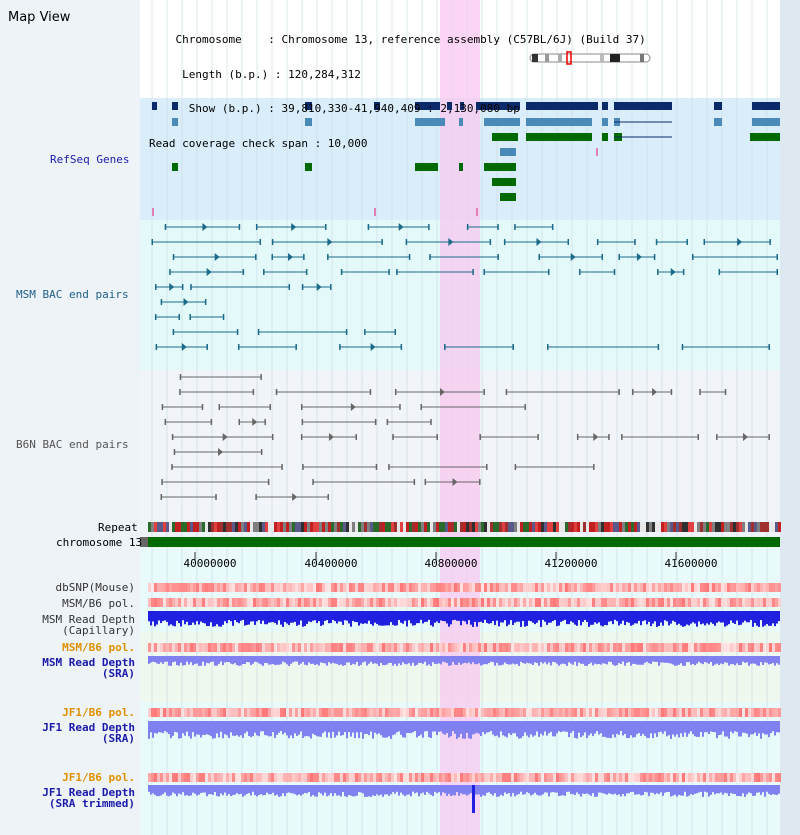 This screenshot has width=800, height=835. I want to click on track-label-jf1-pol-trimmed: JF1/B6 pol., so click(98, 777).